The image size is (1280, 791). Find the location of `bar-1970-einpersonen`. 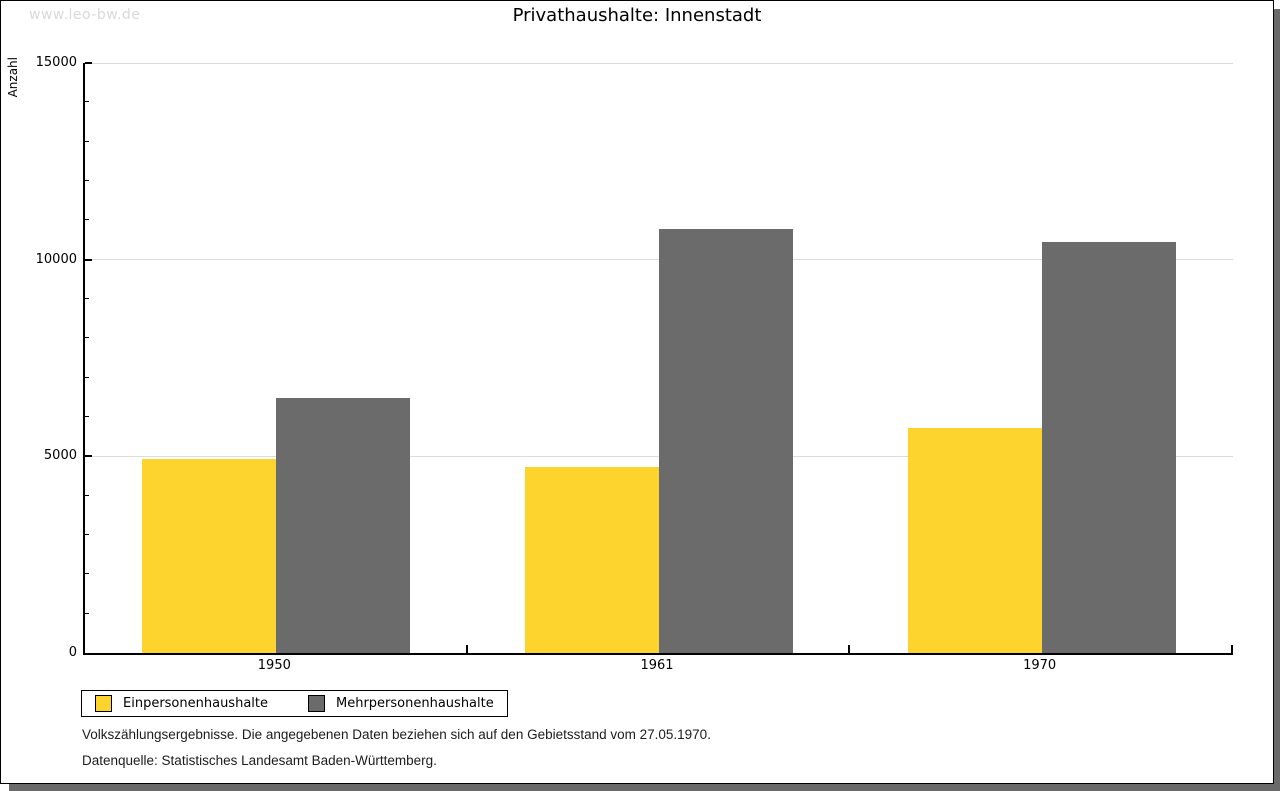

bar-1970-einpersonen is located at coordinates (974, 540).